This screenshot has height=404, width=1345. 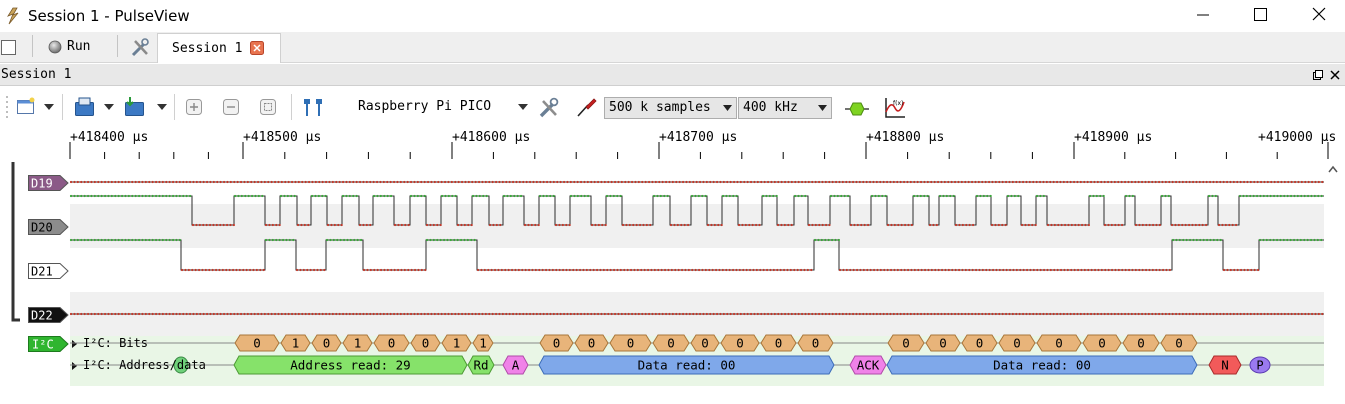 What do you see at coordinates (1318, 75) in the screenshot?
I see `float-dock-icon` at bounding box center [1318, 75].